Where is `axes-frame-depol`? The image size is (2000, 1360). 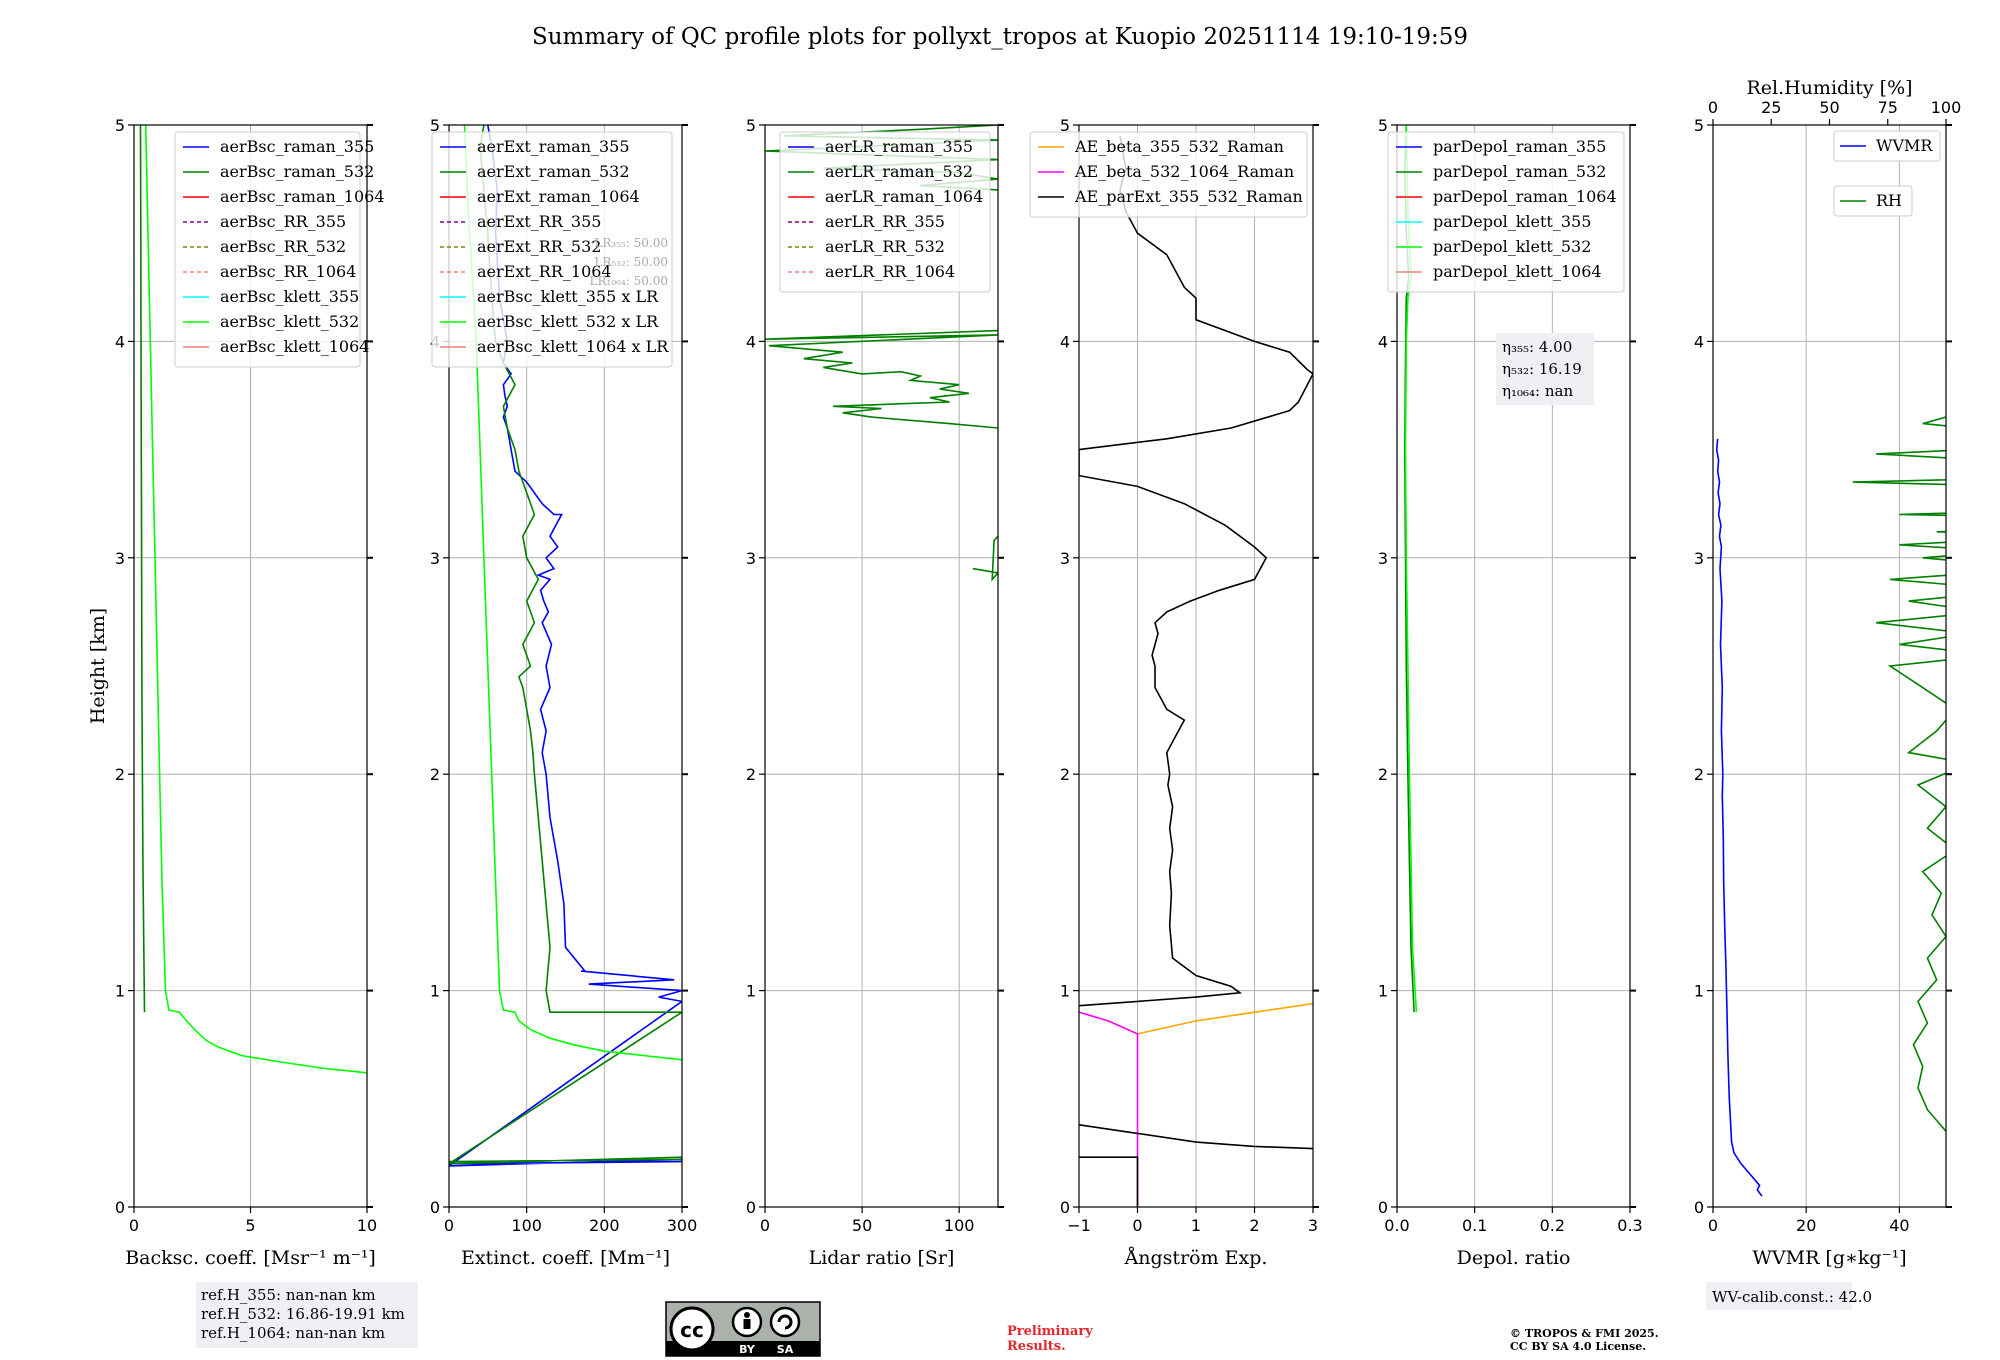
axes-frame-depol is located at coordinates (1513, 666).